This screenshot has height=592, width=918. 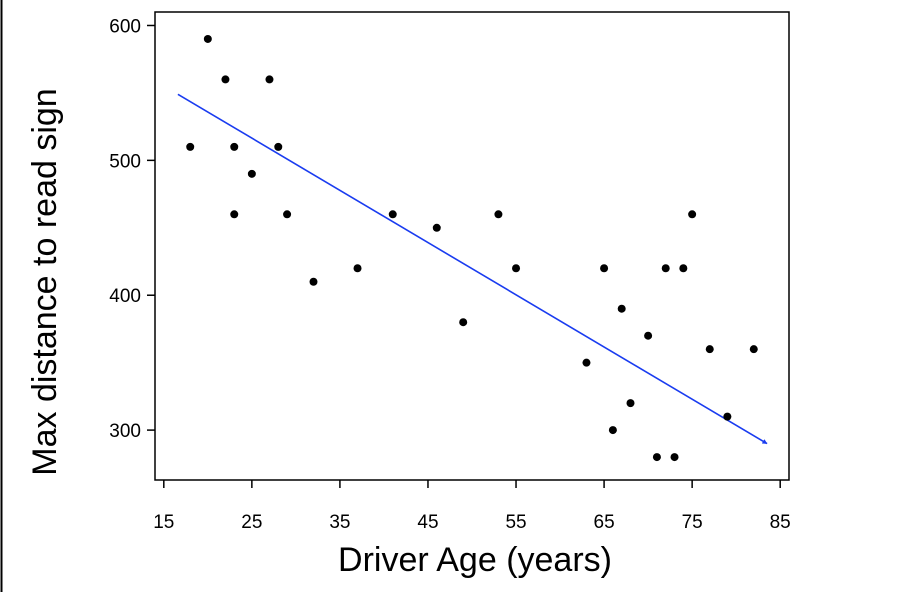 What do you see at coordinates (125, 161) in the screenshot?
I see `y-tick-label: 500` at bounding box center [125, 161].